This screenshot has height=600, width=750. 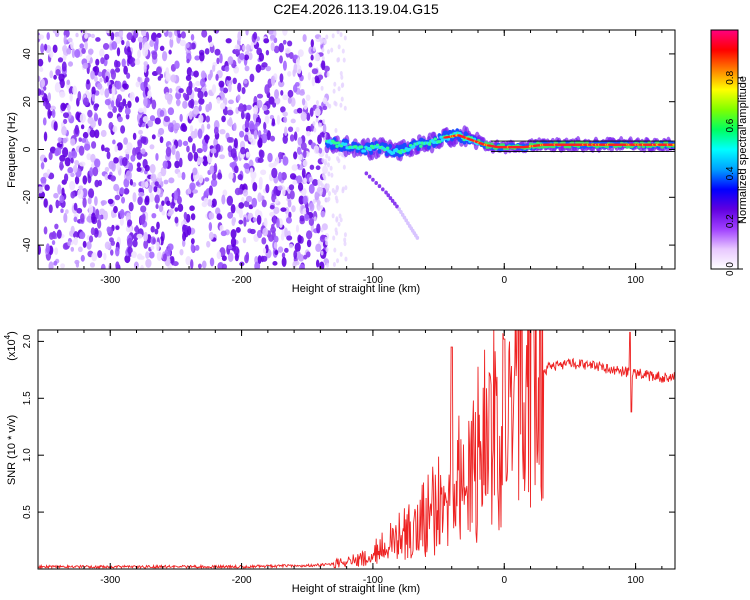 What do you see at coordinates (392, 205) in the screenshot?
I see `mirror-track` at bounding box center [392, 205].